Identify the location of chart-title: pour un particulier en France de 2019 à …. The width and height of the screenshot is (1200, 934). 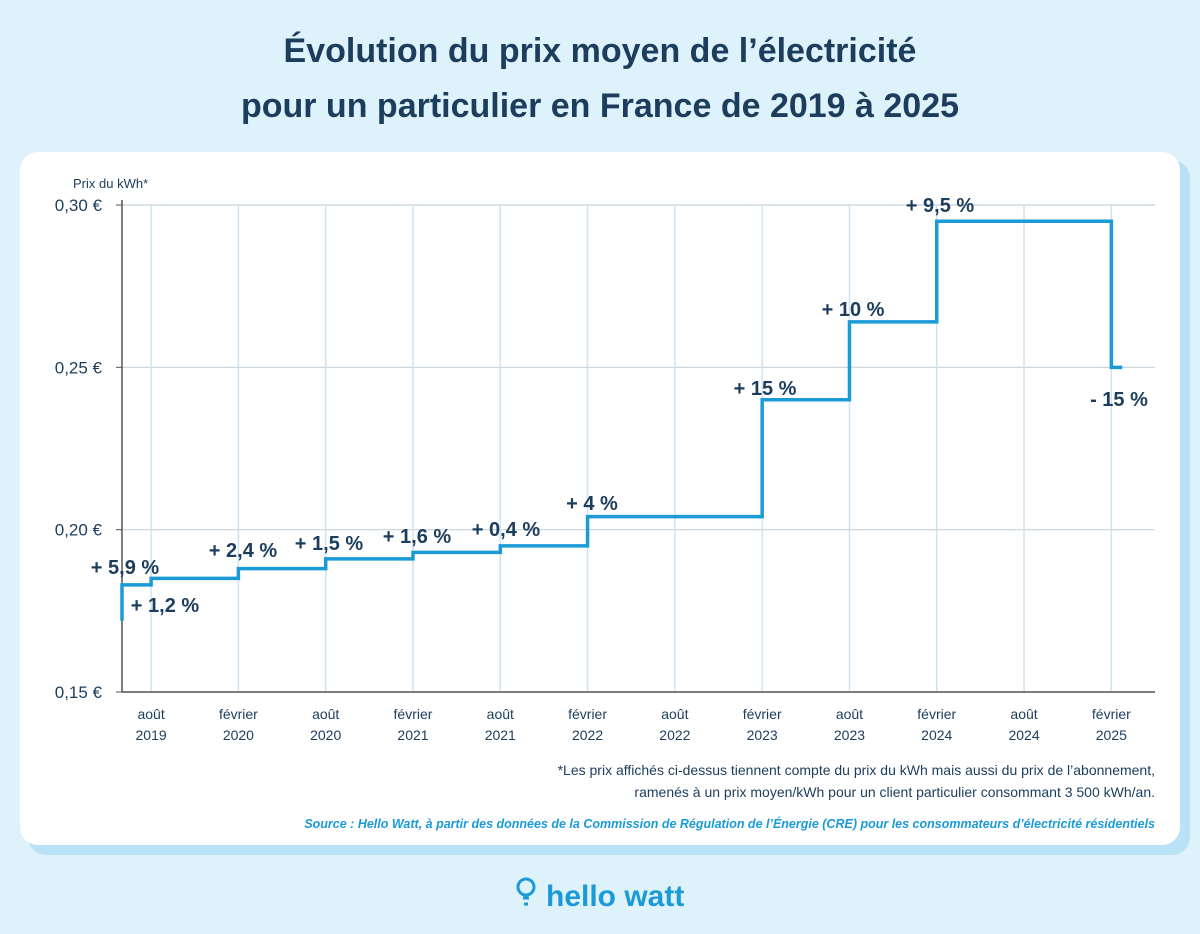
(600, 106).